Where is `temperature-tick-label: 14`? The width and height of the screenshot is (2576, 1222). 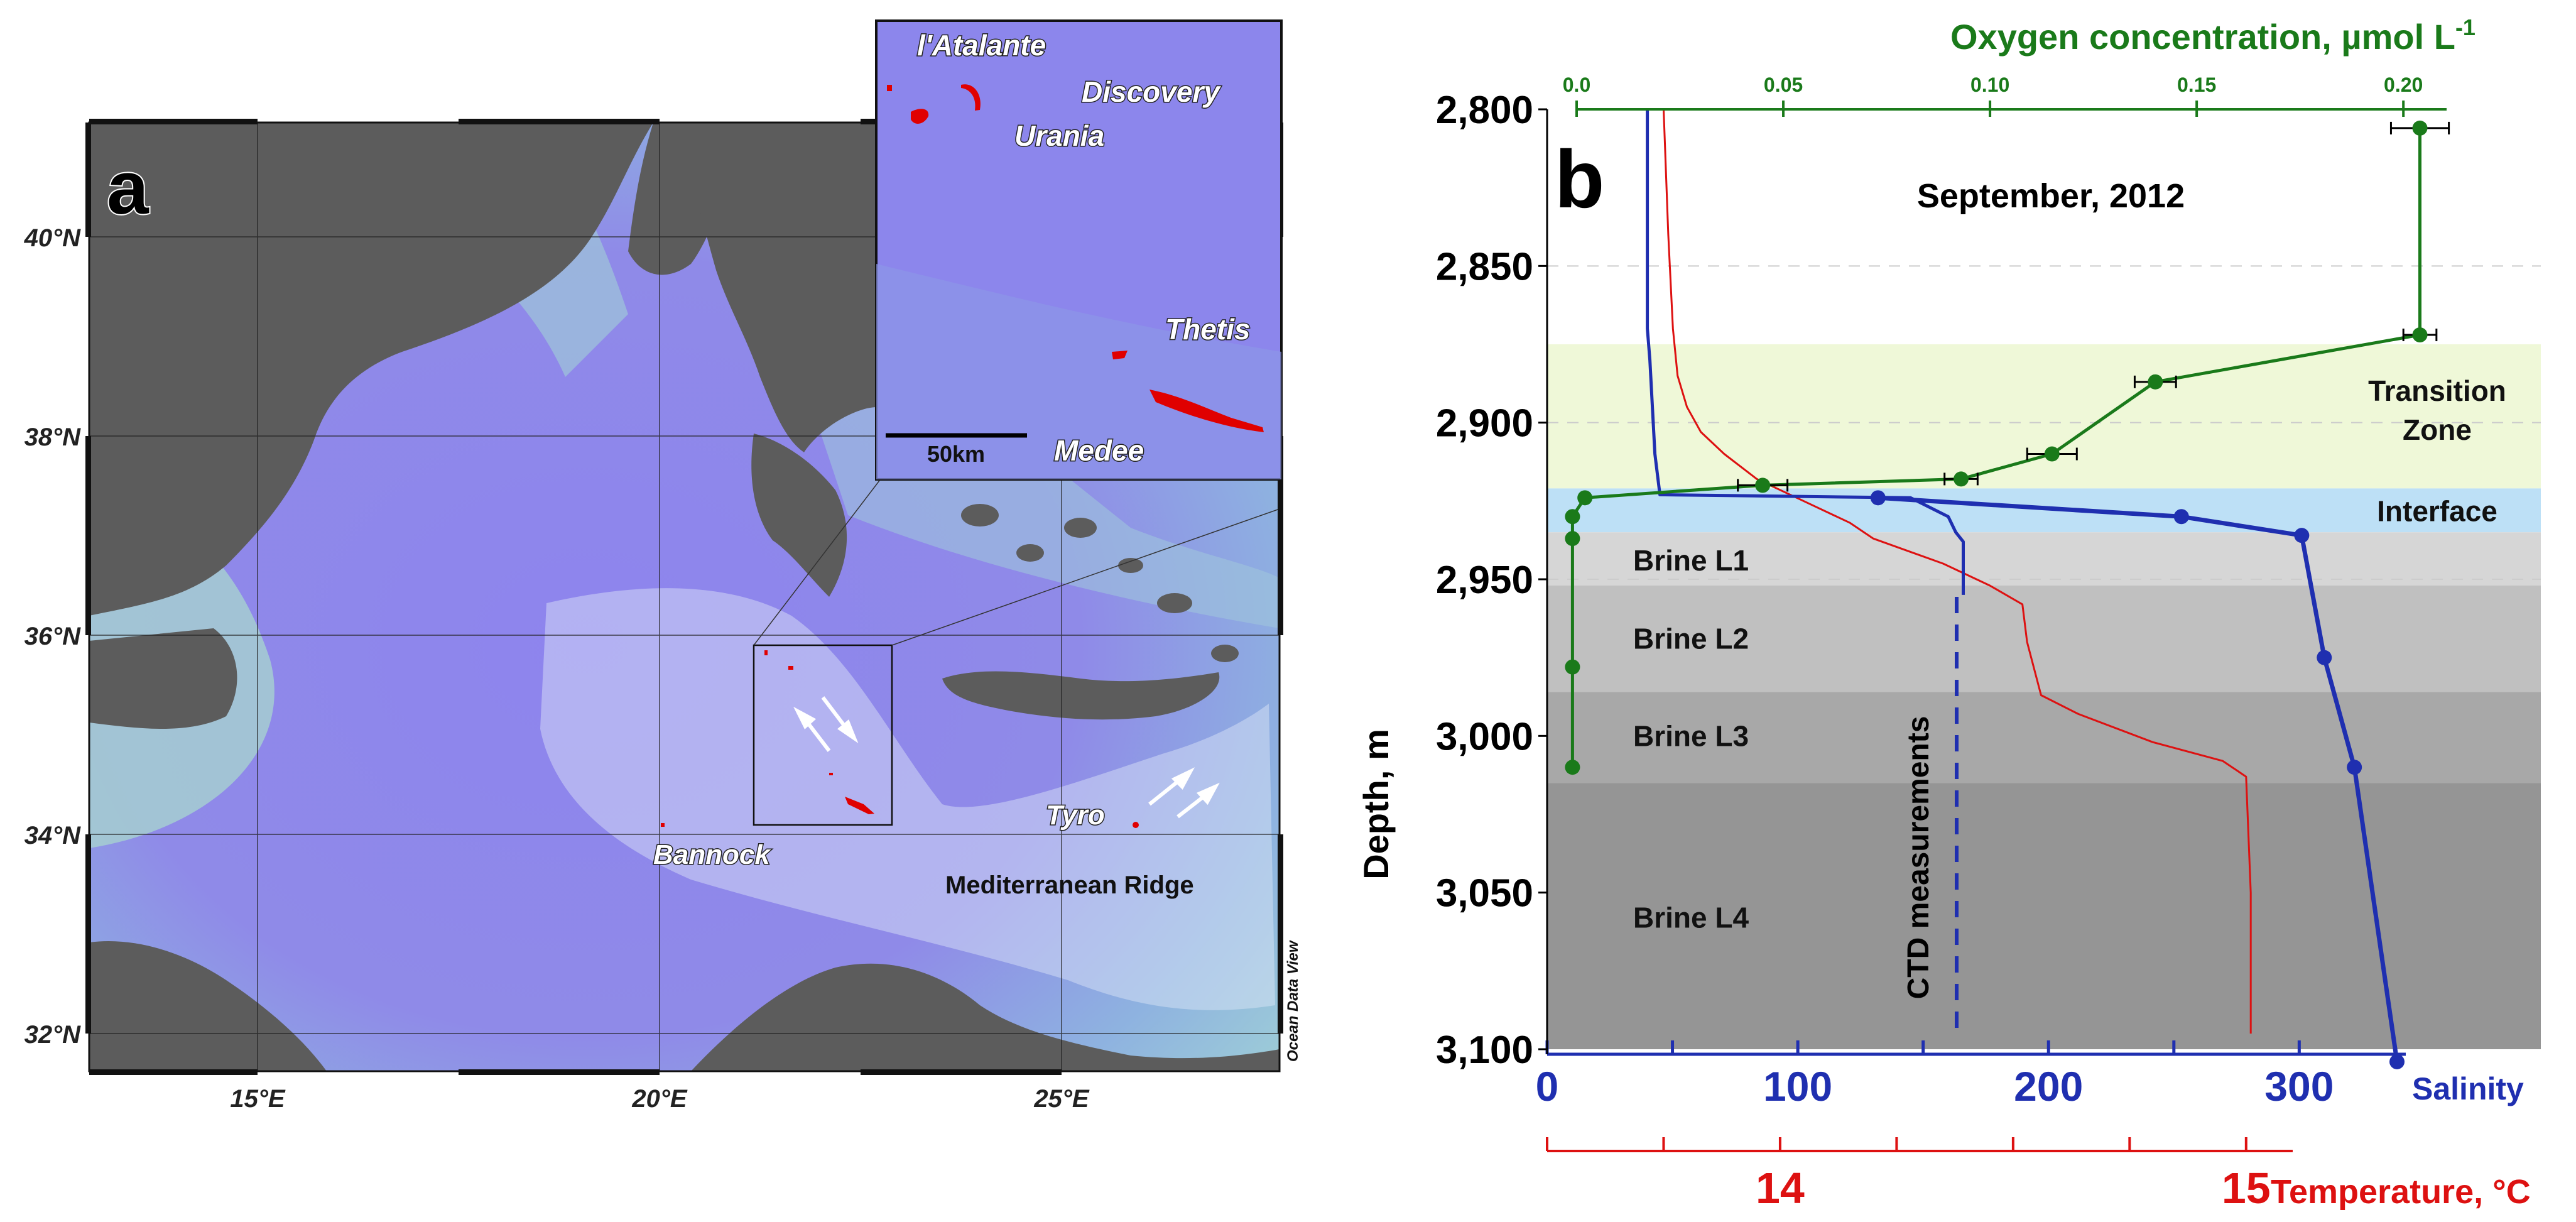 temperature-tick-label: 14 is located at coordinates (1781, 1188).